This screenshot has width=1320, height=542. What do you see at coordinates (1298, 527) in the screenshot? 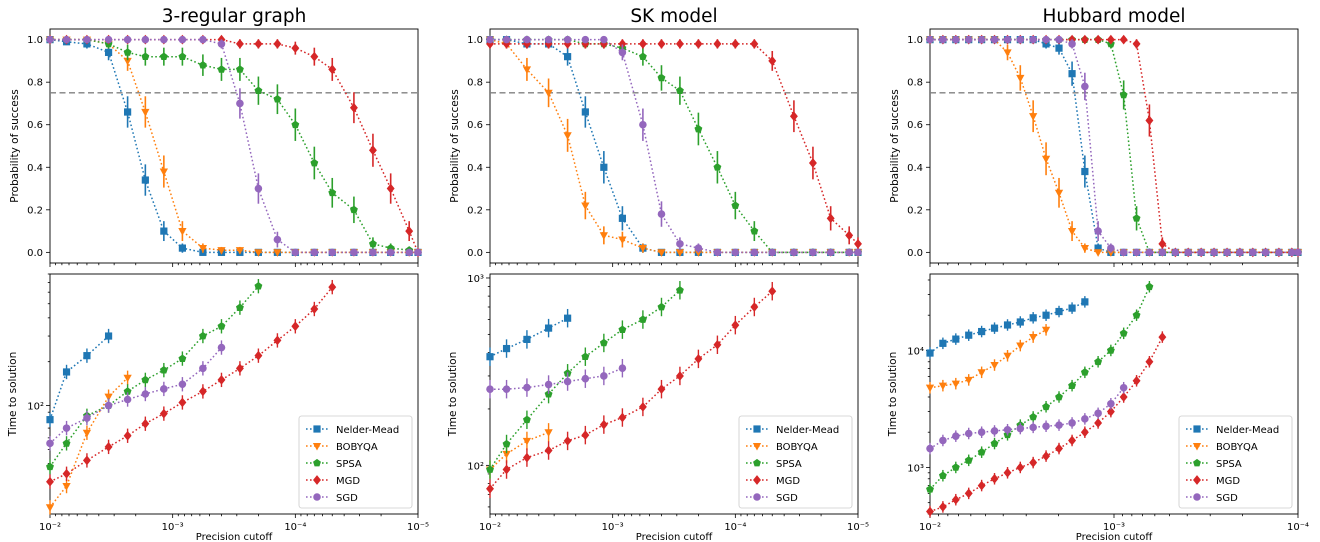
I see `x-tick-label: 10⁻⁴` at bounding box center [1298, 527].